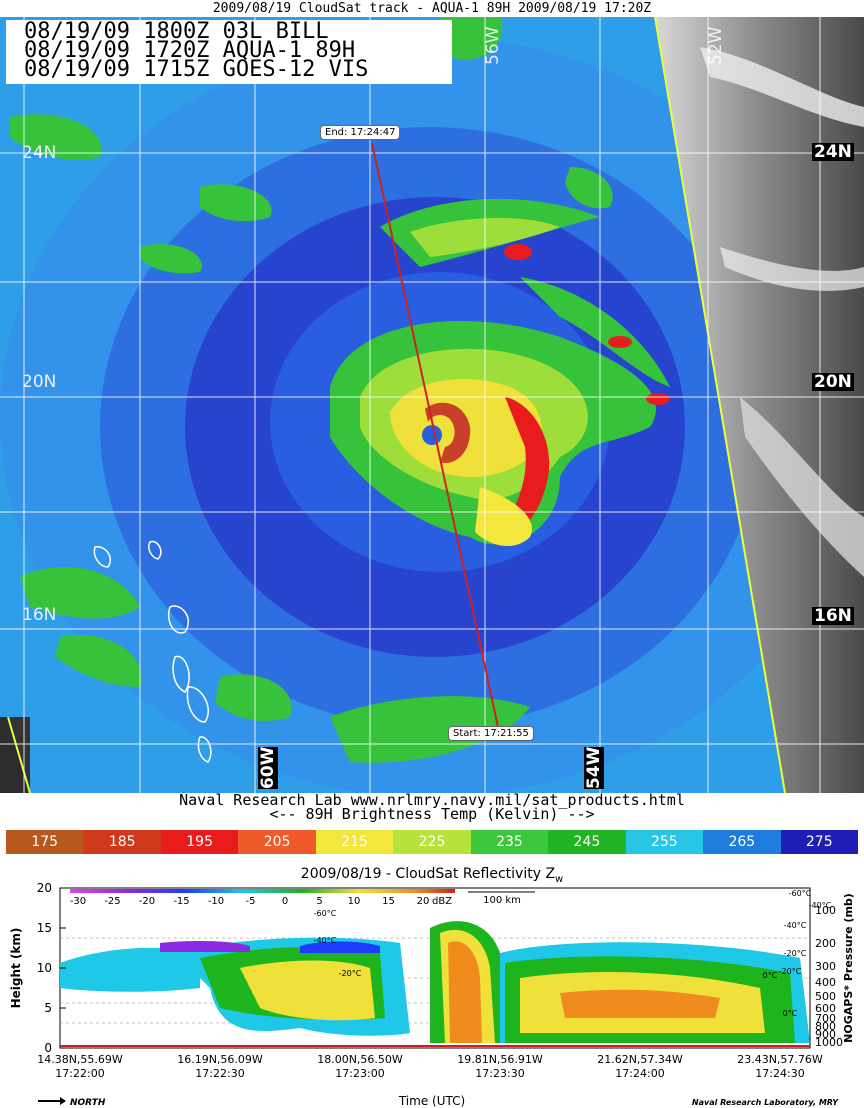  What do you see at coordinates (833, 152) in the screenshot?
I see `lat-label-24n: 24N` at bounding box center [833, 152].